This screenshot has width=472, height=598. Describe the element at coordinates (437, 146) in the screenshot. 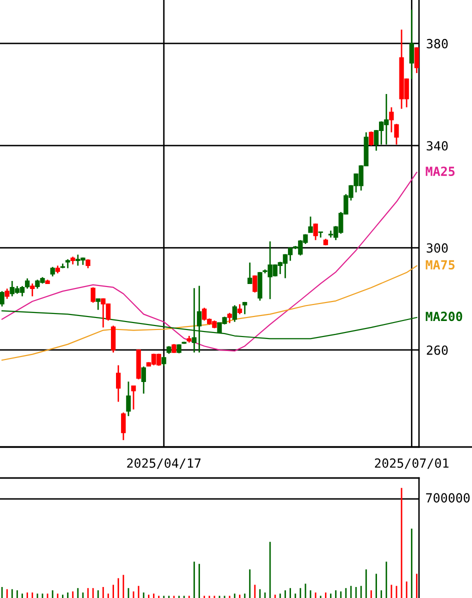

I see `y-tick-label: 340` at that location.